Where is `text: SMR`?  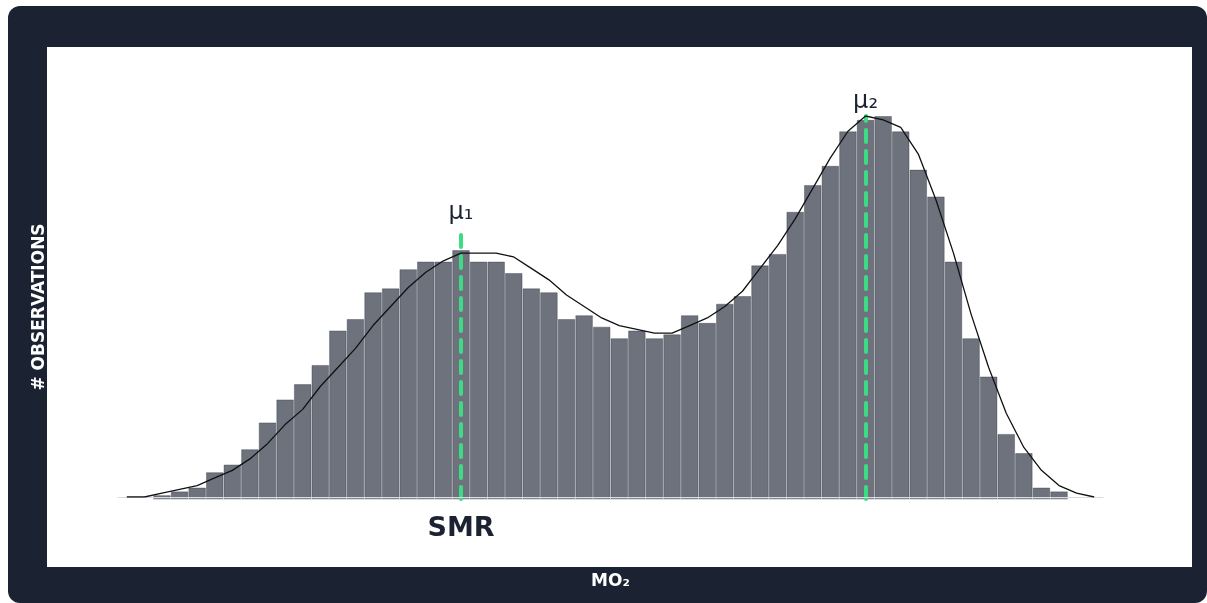 text: SMR is located at coordinates (461, 526).